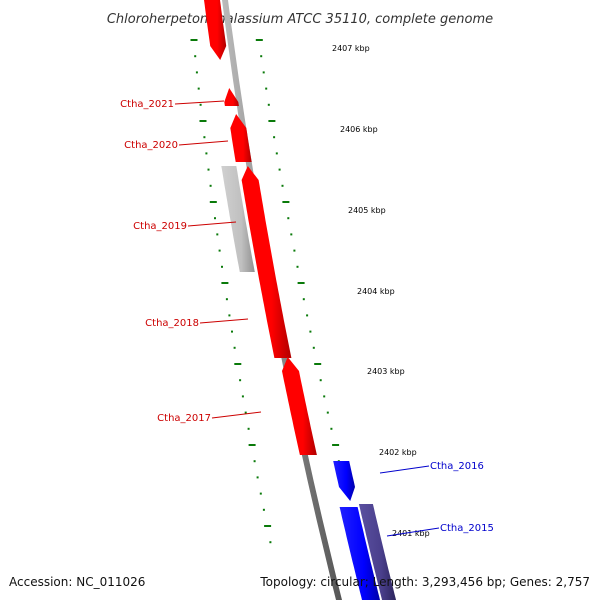 This screenshot has width=600, height=600. What do you see at coordinates (457, 466) in the screenshot?
I see `gene-label-ctha-2016: Ctha_2016` at bounding box center [457, 466].